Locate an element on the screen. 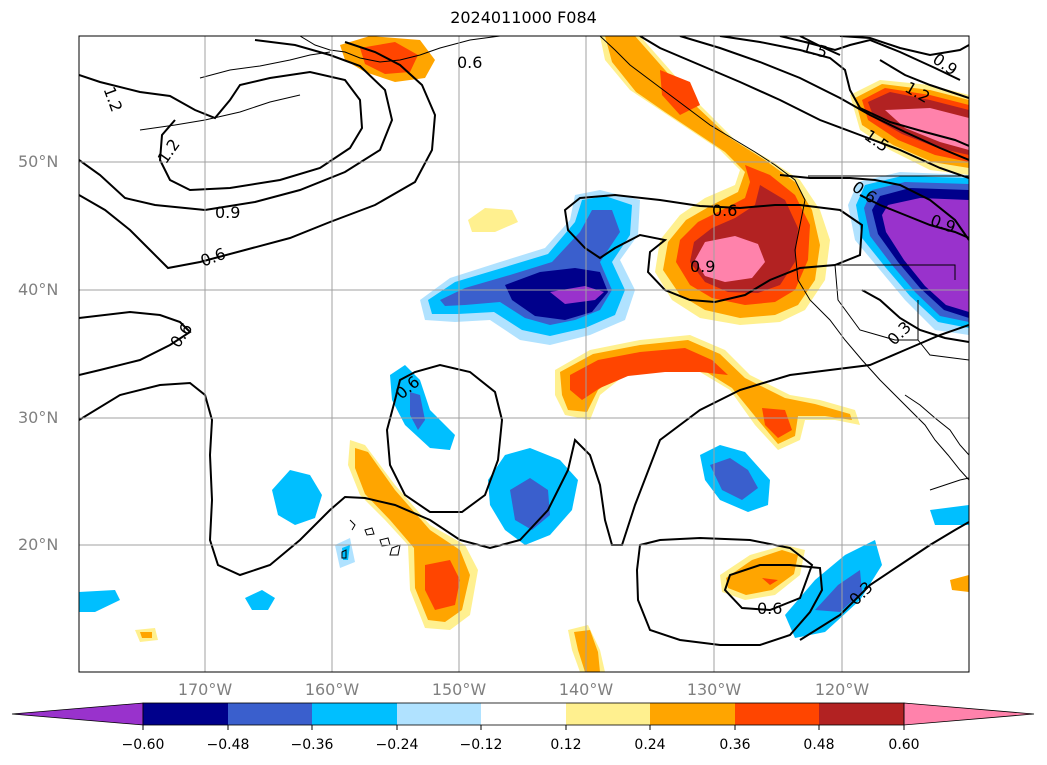 This screenshot has width=1047, height=765. colorbar-tick-label: 0.60 is located at coordinates (904, 745).